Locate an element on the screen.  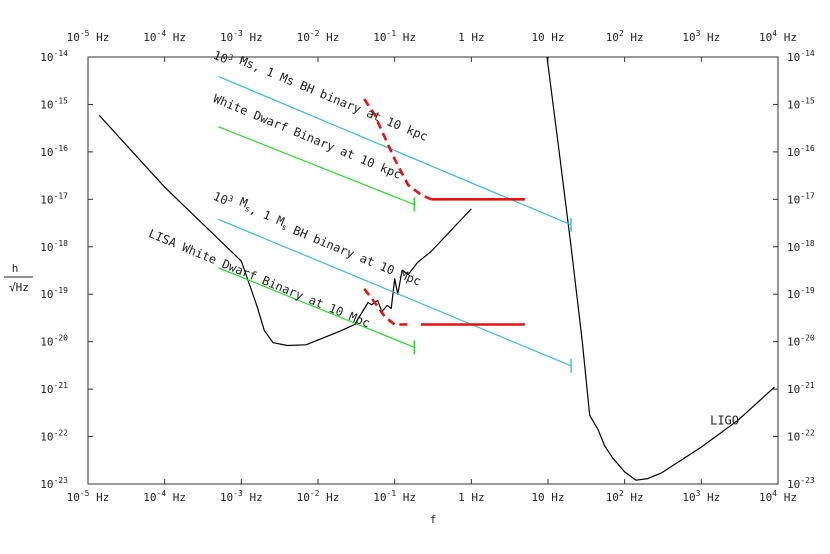
series-line-red_upper_dash is located at coordinates (397, 149).